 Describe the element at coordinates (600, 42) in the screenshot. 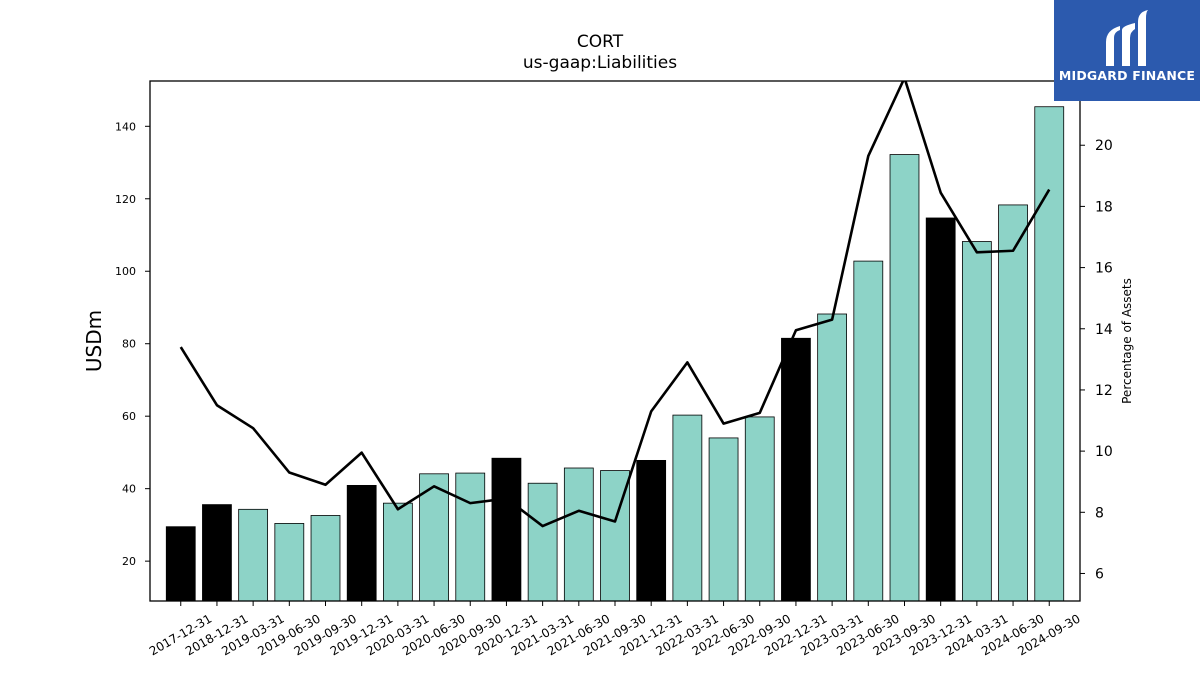

I see `chart-title: CORT` at that location.